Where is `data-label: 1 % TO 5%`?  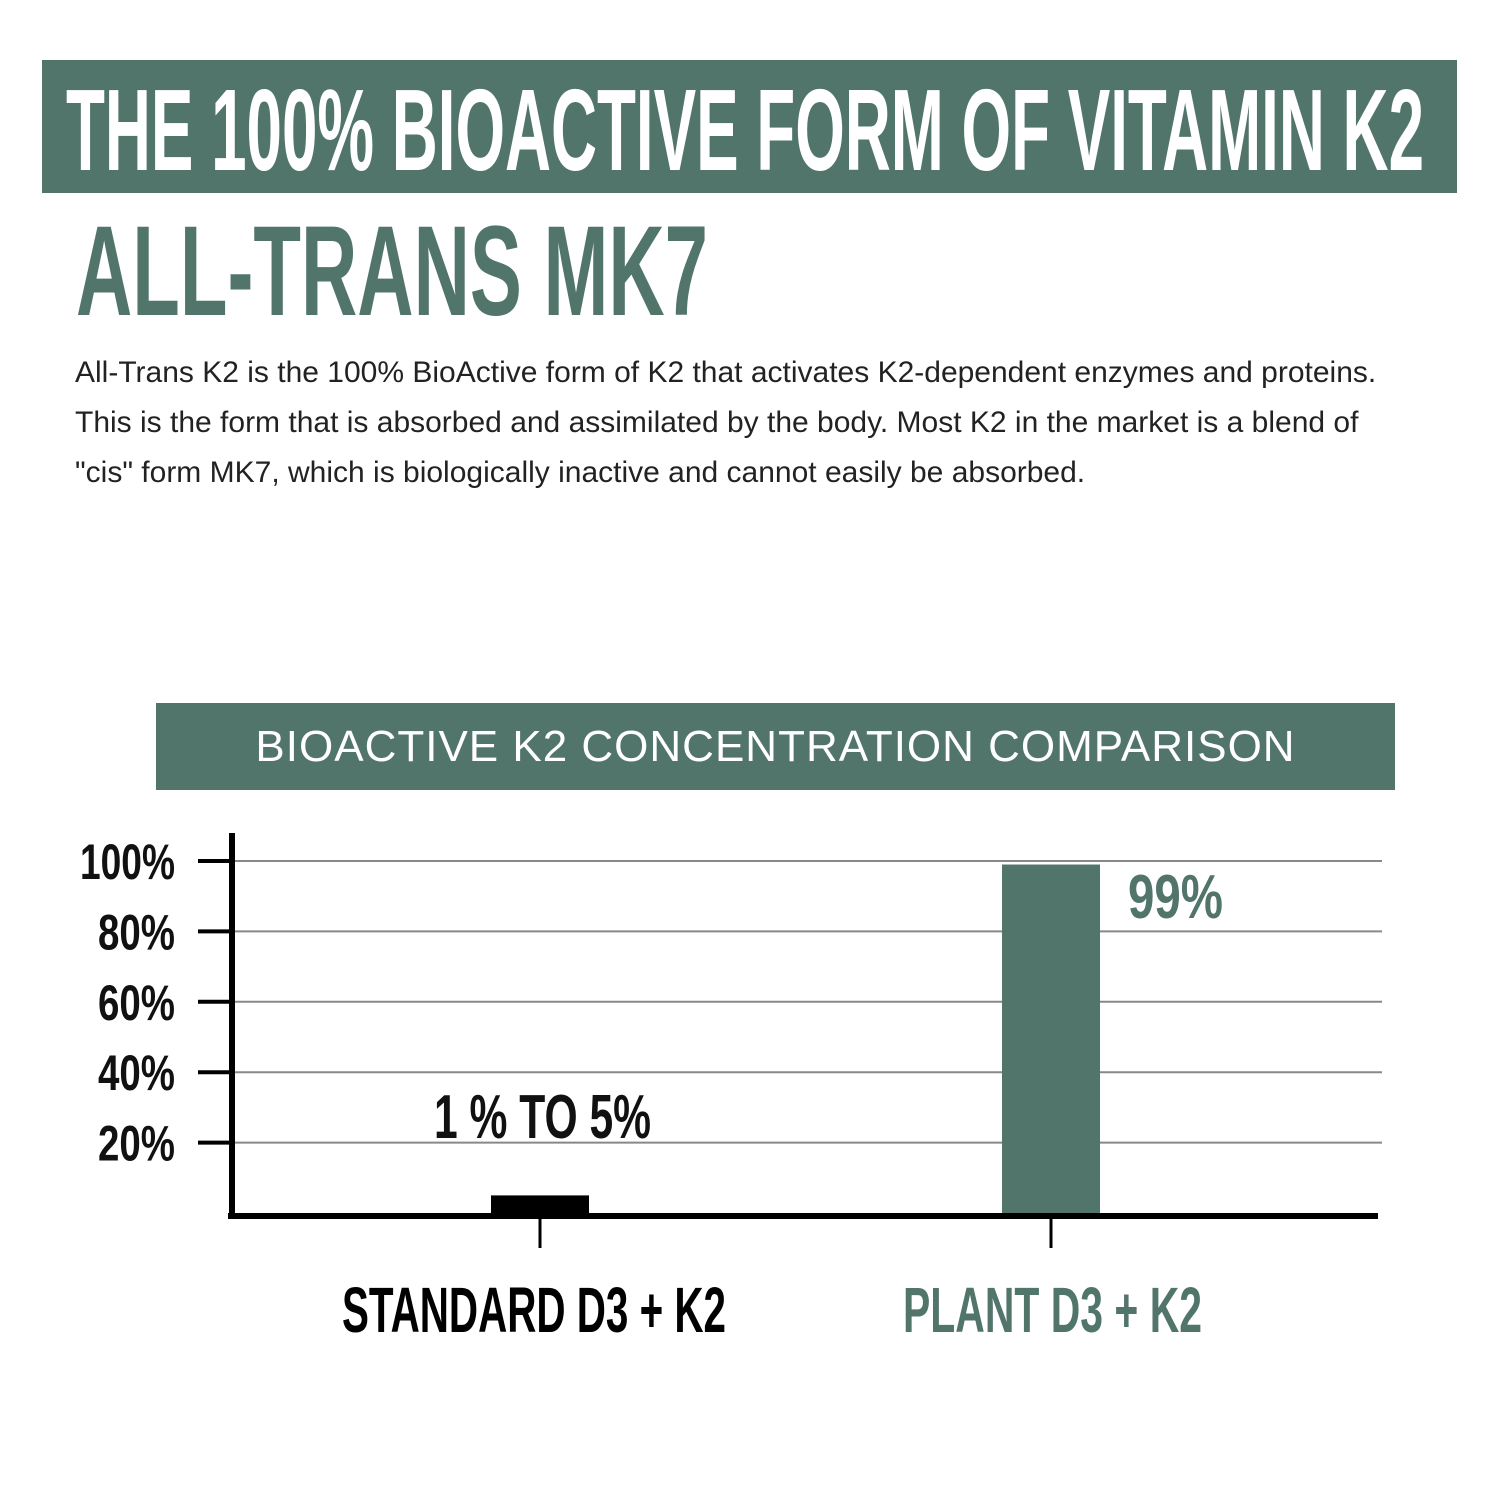 data-label: 1 % TO 5% is located at coordinates (542, 1117).